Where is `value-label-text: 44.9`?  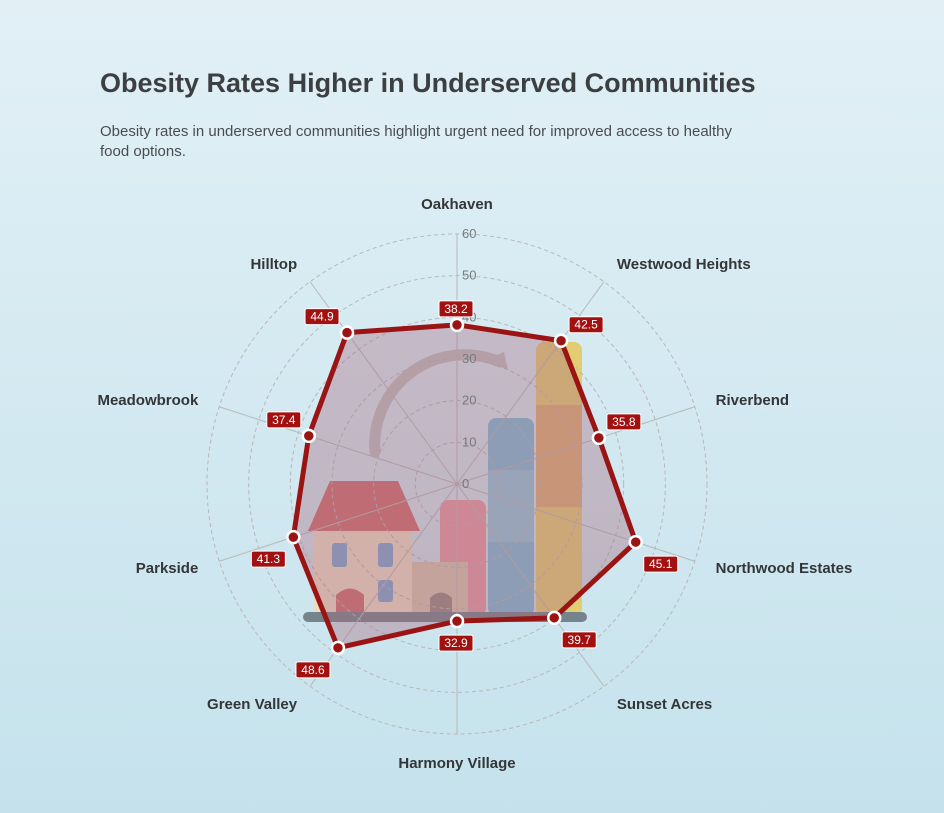
value-label-text: 44.9 is located at coordinates (322, 317).